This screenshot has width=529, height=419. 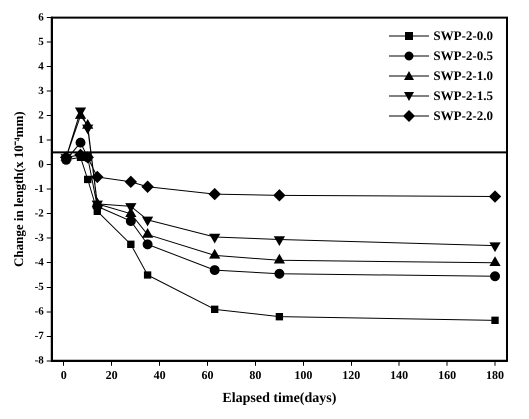 What do you see at coordinates (39, 287) in the screenshot?
I see `y-tick-label: -5` at bounding box center [39, 287].